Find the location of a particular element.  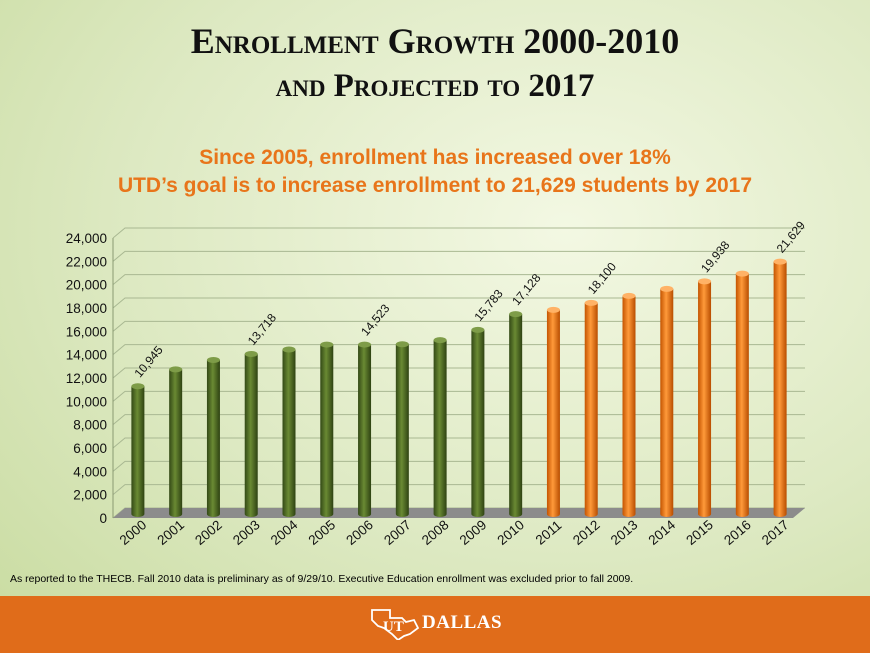

y-tick-label: 4,000 is located at coordinates (90, 471).